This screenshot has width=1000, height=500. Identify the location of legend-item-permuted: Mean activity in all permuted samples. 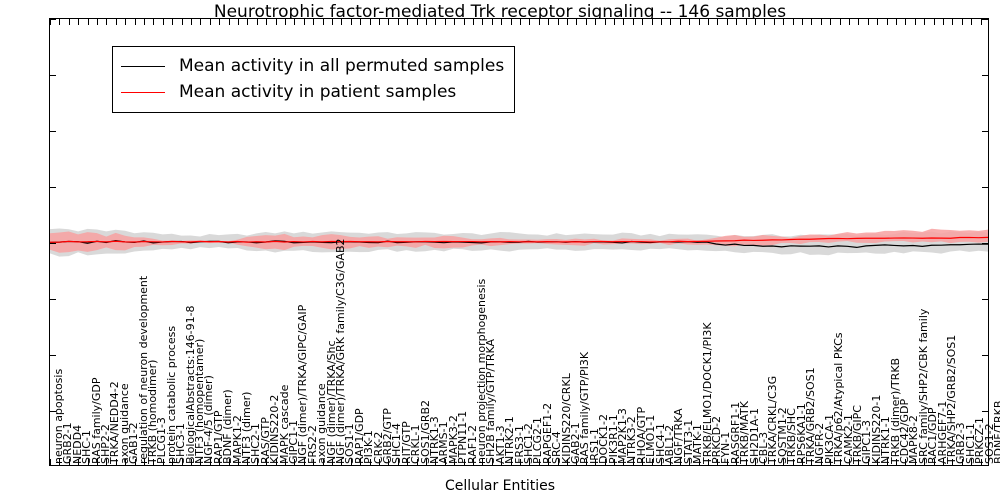
(312, 66).